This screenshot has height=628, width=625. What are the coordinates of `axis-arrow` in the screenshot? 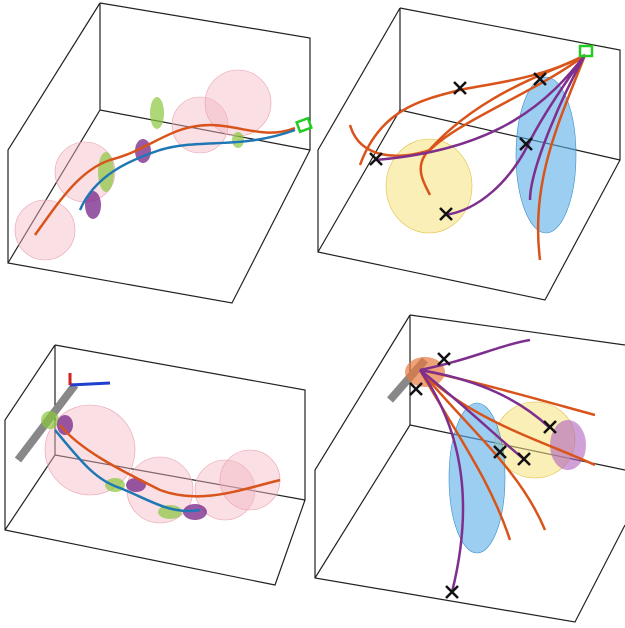 It's located at (90, 384).